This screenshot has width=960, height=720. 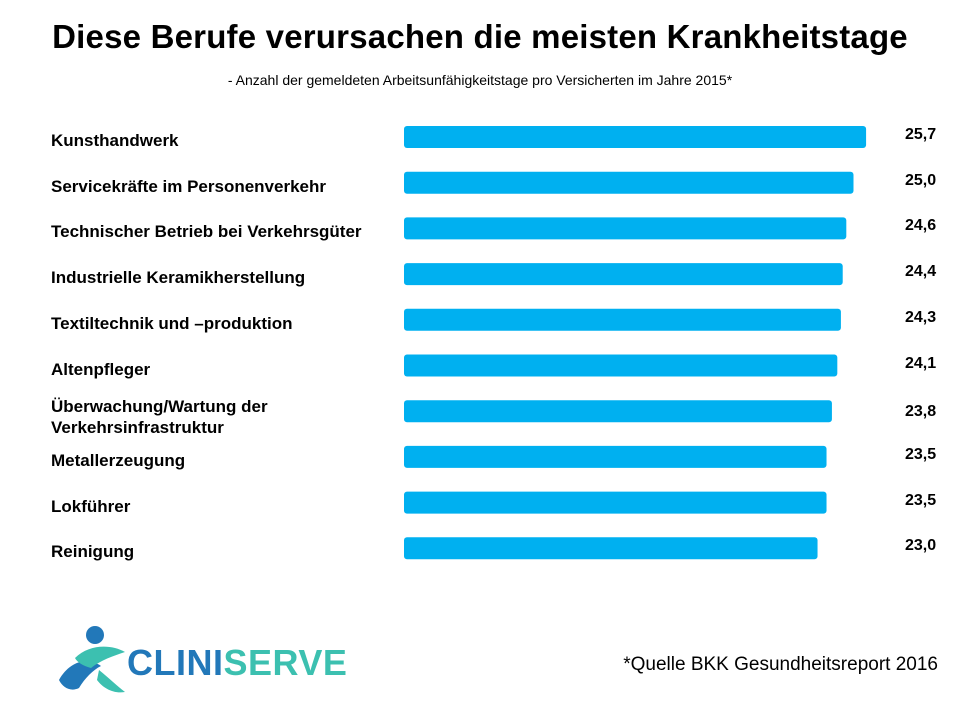 What do you see at coordinates (206, 232) in the screenshot?
I see `category-label: Technischer Betrieb bei Verkehrsgüter` at bounding box center [206, 232].